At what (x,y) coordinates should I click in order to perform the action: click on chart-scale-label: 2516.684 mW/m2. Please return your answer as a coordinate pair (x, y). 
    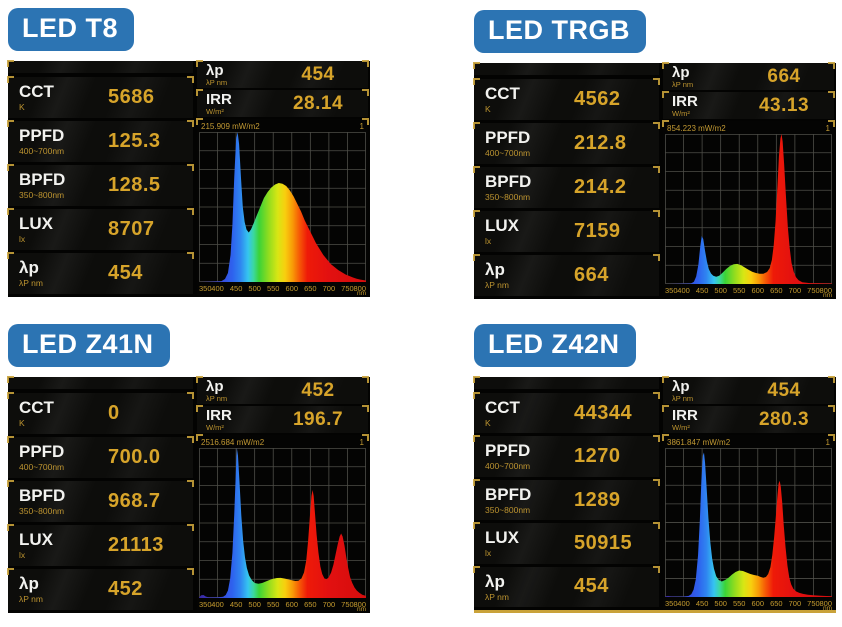
    Looking at the image, I should click on (233, 442).